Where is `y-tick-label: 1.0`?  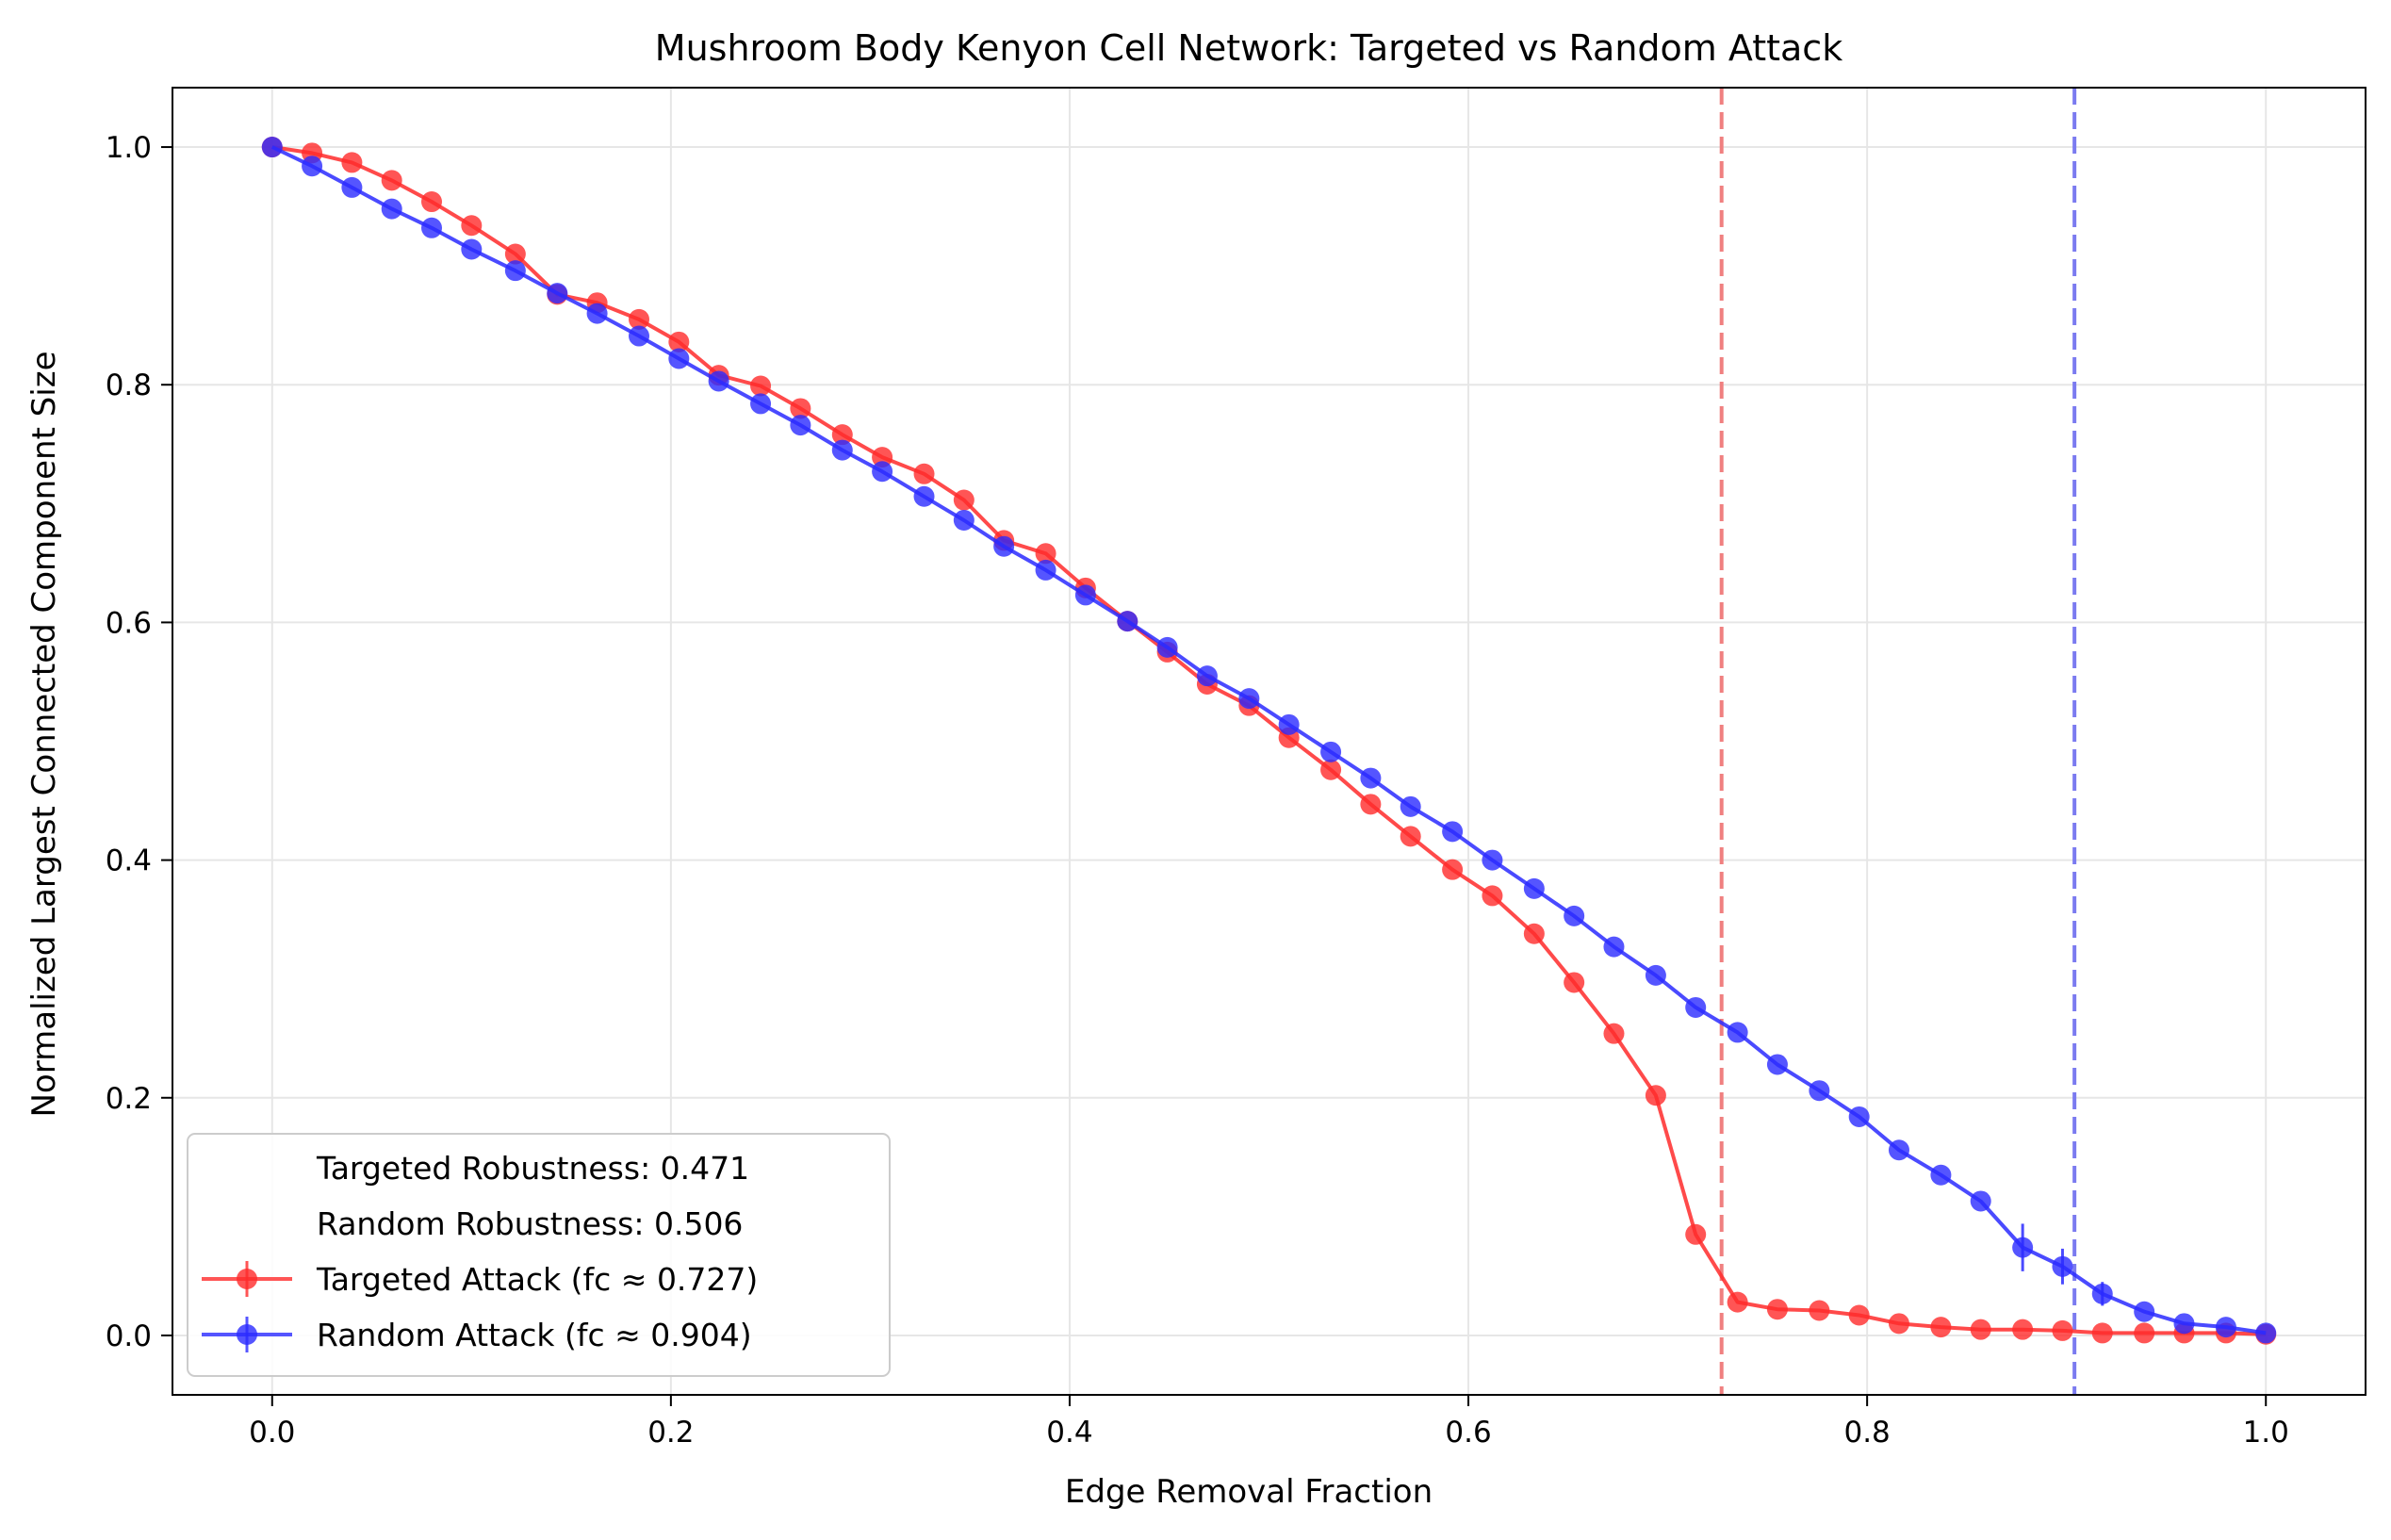
y-tick-label: 1.0 is located at coordinates (129, 148).